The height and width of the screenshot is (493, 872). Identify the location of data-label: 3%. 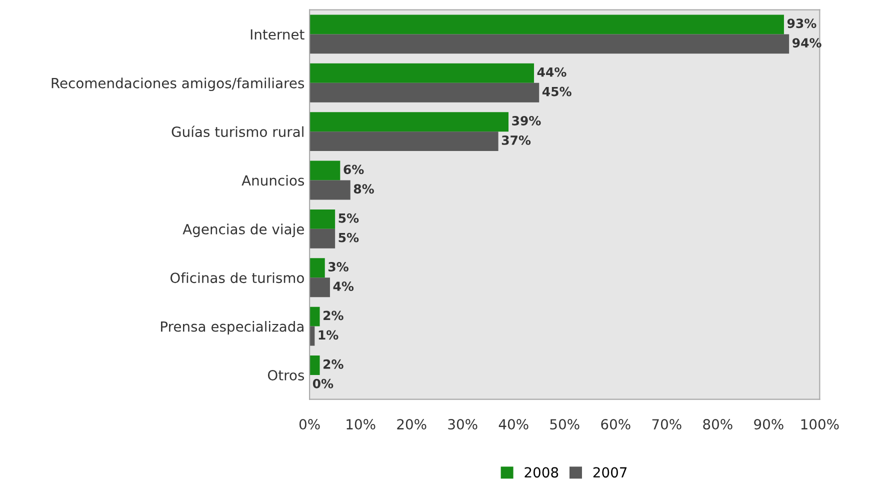
(338, 267).